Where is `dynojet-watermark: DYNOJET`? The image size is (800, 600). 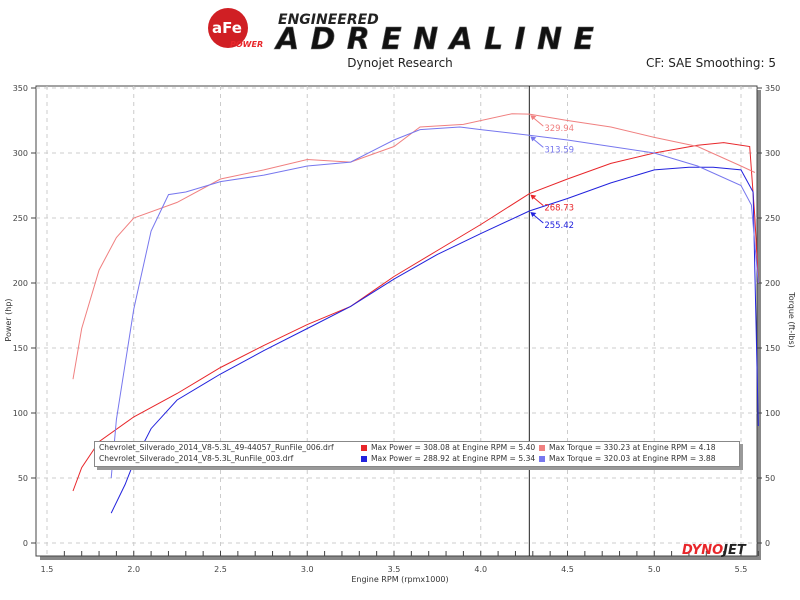
dynojet-watermark: DYNOJET is located at coordinates (714, 550).